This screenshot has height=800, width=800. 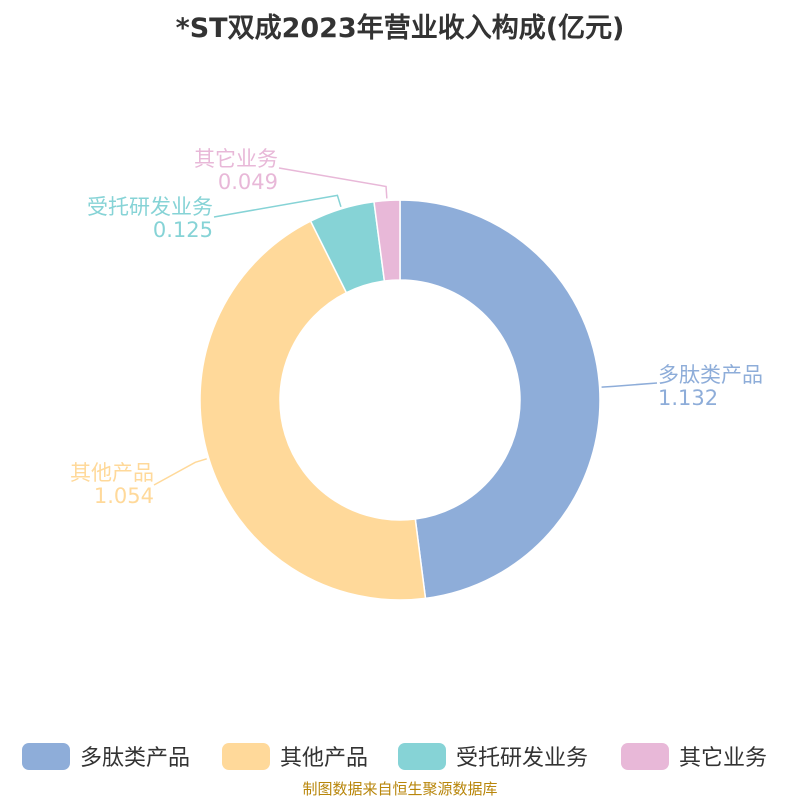 I want to click on legend-item-0: 多肽类产品, so click(x=106, y=756).